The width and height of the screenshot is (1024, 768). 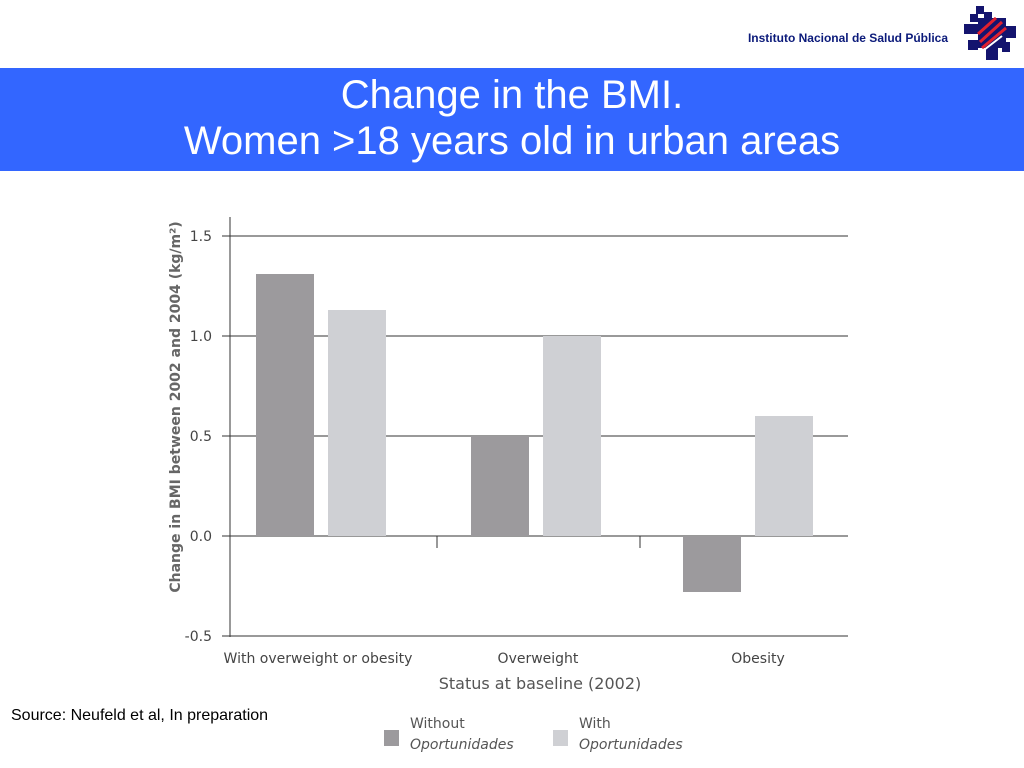 What do you see at coordinates (631, 745) in the screenshot?
I see `legend-label-with-line2: Oportunidades` at bounding box center [631, 745].